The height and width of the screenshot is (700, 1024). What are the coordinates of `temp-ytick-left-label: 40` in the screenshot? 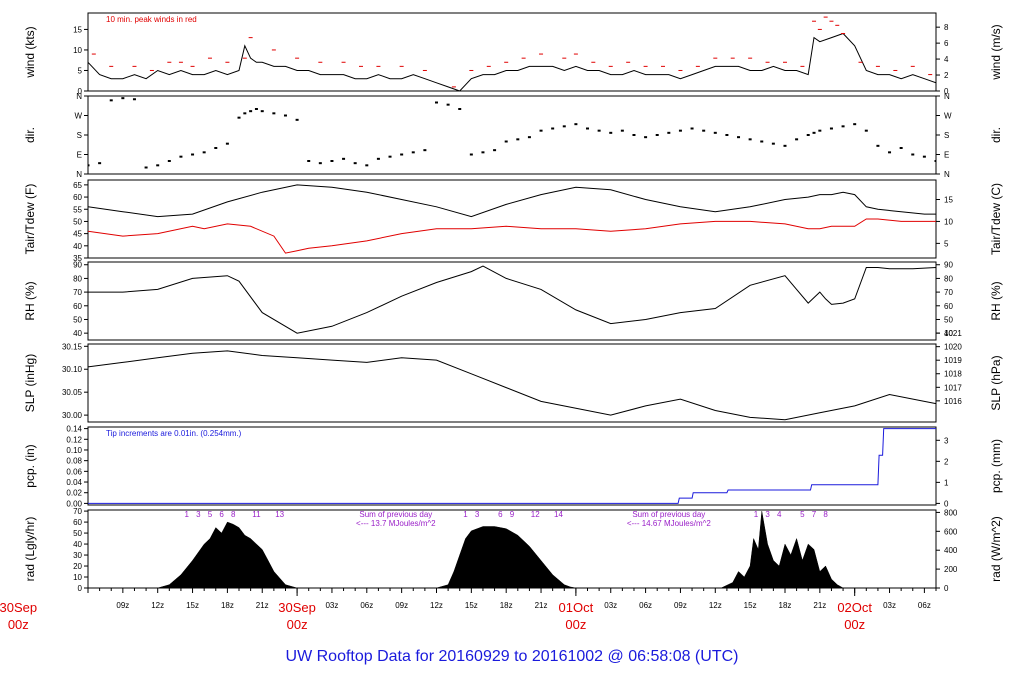 It's located at (77, 246).